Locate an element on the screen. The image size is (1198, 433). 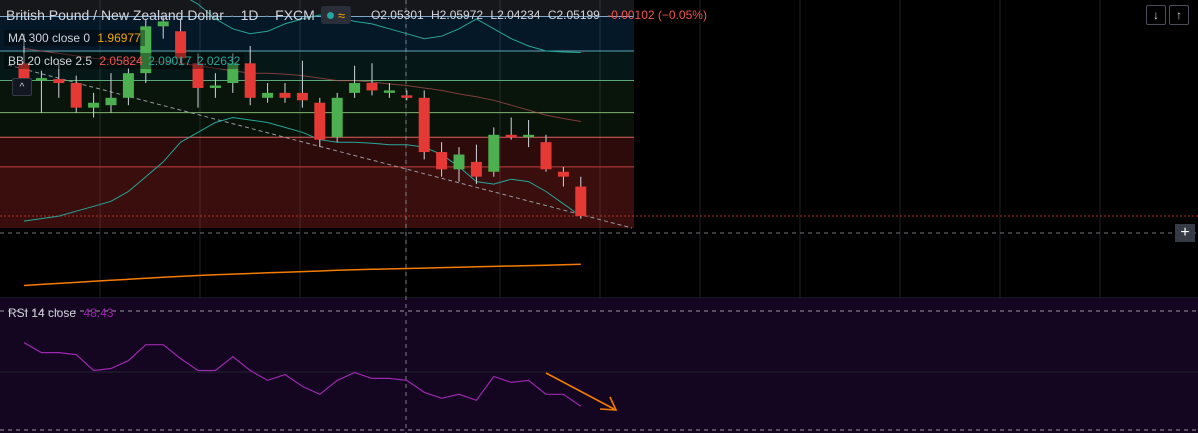
change-value: -0.00102 (−0.05%) is located at coordinates (657, 15).